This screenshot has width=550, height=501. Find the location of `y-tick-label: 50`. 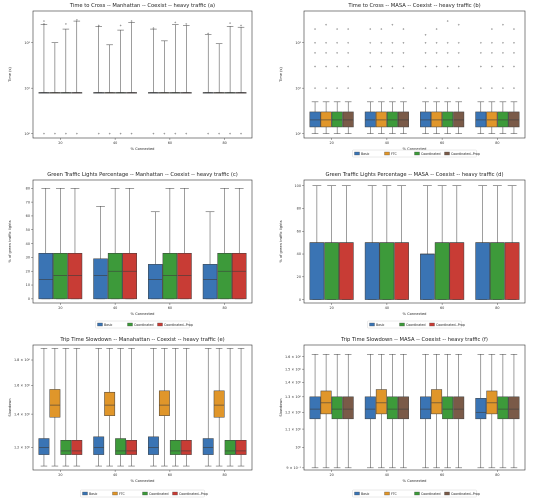

y-tick-label: 50 is located at coordinates (28, 230).